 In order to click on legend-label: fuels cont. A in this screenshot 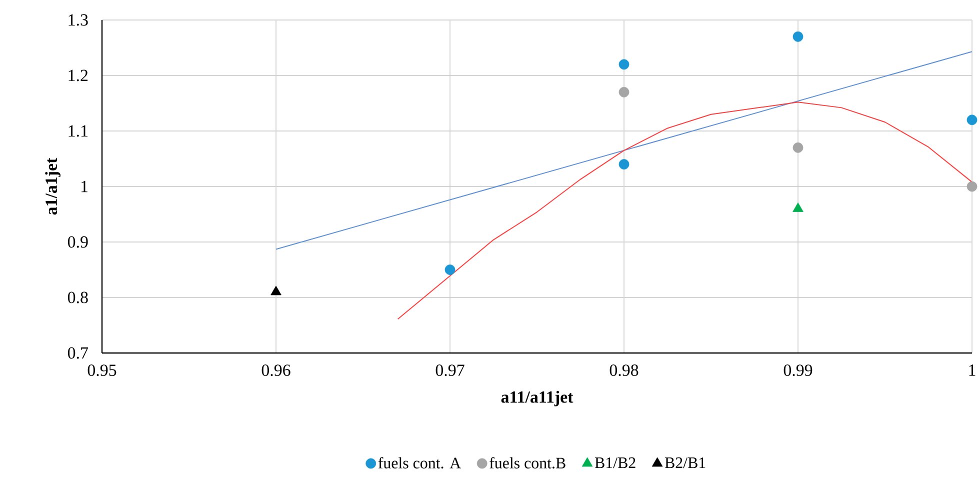, I will do `click(419, 463)`.